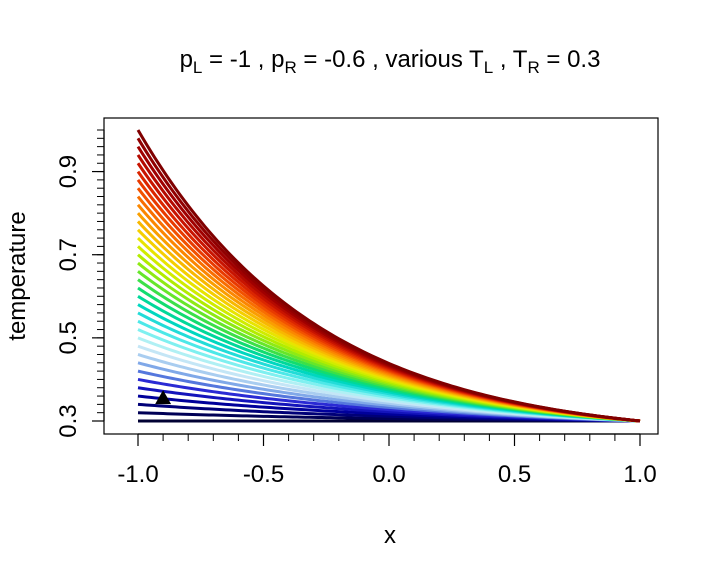  What do you see at coordinates (383, 59) in the screenshot?
I see `title-text-1: = -0.6 , various` at bounding box center [383, 59].